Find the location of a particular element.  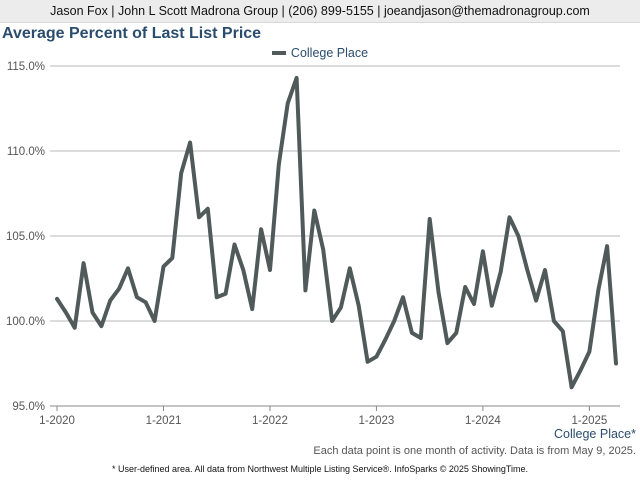

x-tick-label: 1-2021 is located at coordinates (164, 421).